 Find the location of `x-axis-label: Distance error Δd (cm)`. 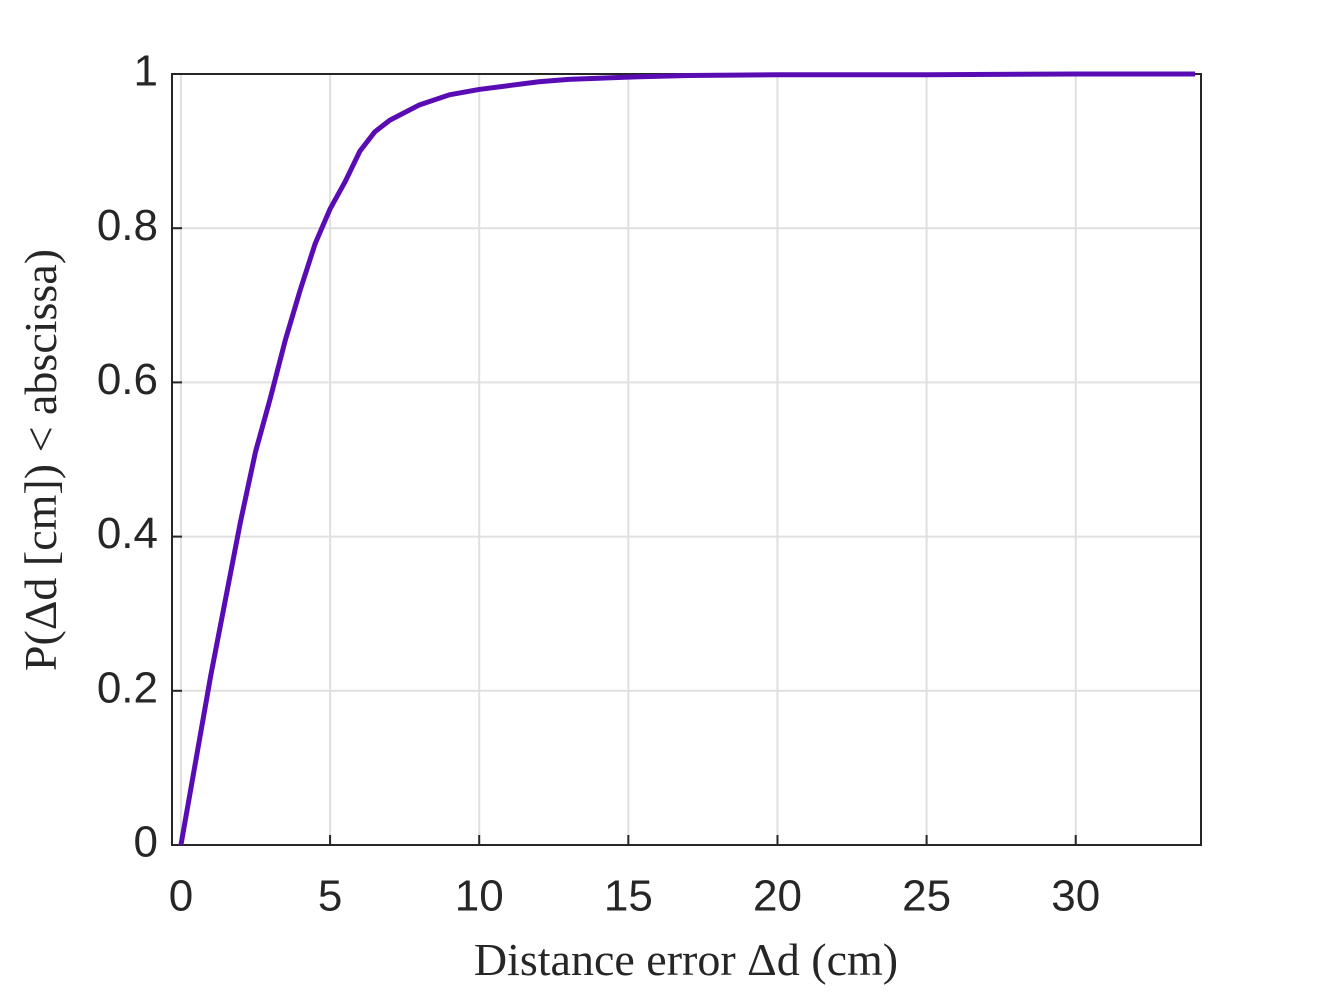

x-axis-label: Distance error Δd (cm) is located at coordinates (686, 959).